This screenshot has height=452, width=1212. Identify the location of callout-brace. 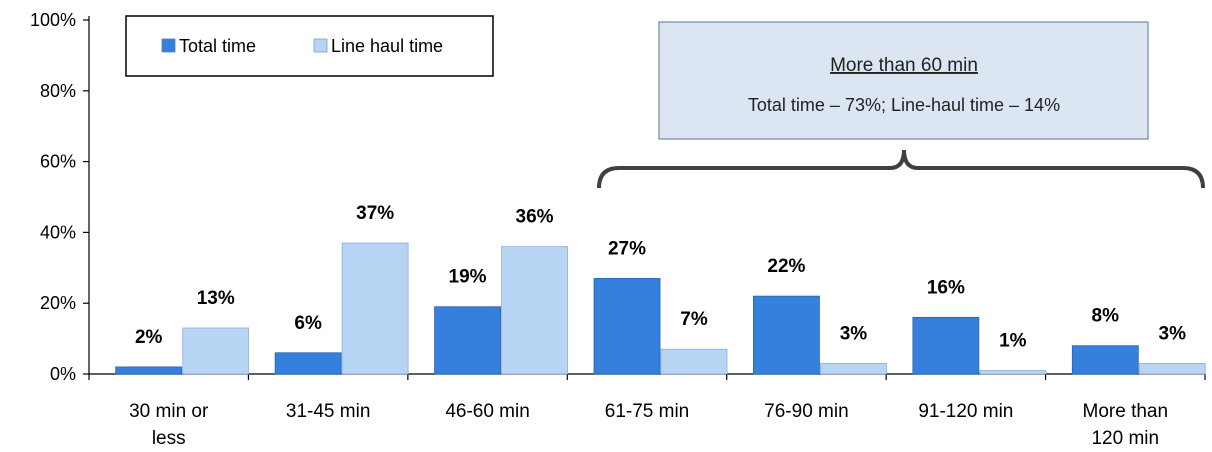
(901, 169).